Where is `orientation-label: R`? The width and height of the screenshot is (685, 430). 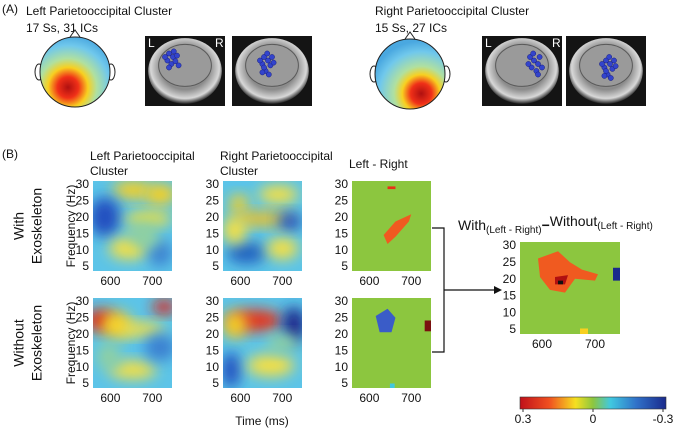 orientation-label: R is located at coordinates (219, 43).